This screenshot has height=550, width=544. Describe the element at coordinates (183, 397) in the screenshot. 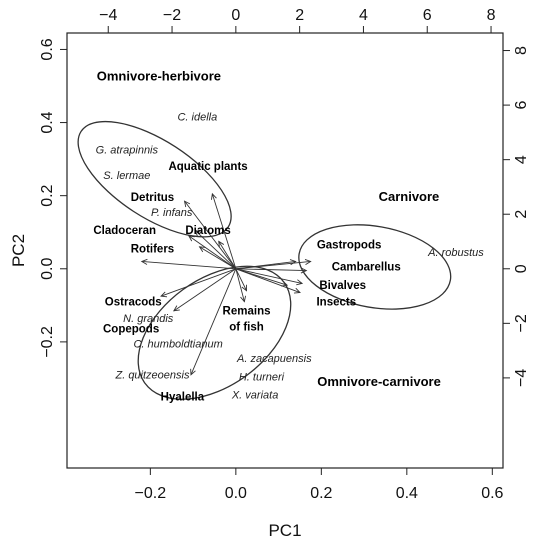

I see `food-label: Hyalella` at that location.